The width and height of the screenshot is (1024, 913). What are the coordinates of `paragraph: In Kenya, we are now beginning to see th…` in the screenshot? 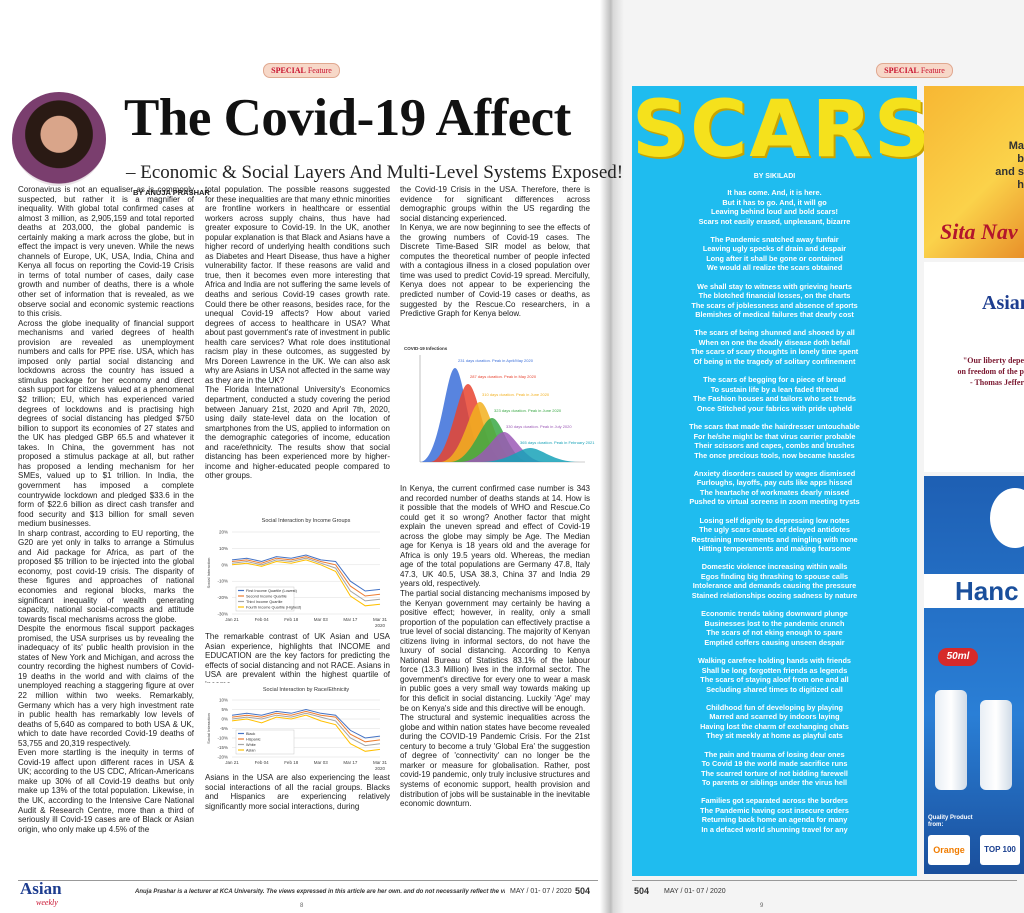 It's located at (495, 271).